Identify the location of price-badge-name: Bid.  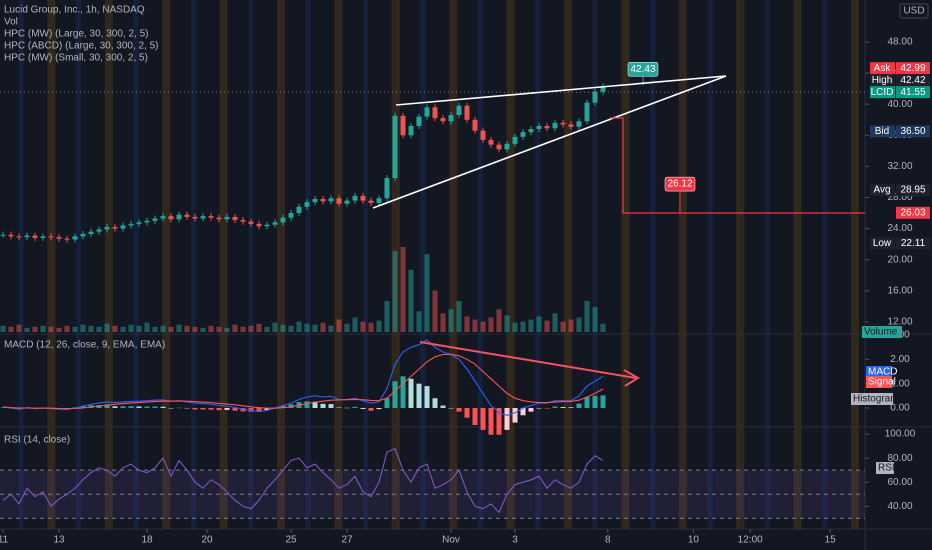
(882, 131).